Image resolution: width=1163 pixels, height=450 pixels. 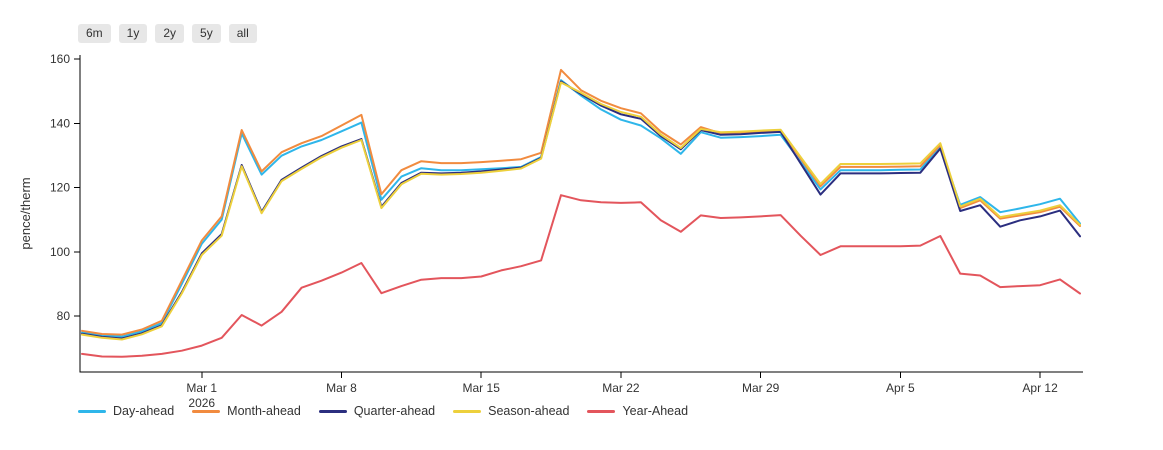 I want to click on legend-item-quarter-ahead: Quarter-ahead, so click(x=377, y=411).